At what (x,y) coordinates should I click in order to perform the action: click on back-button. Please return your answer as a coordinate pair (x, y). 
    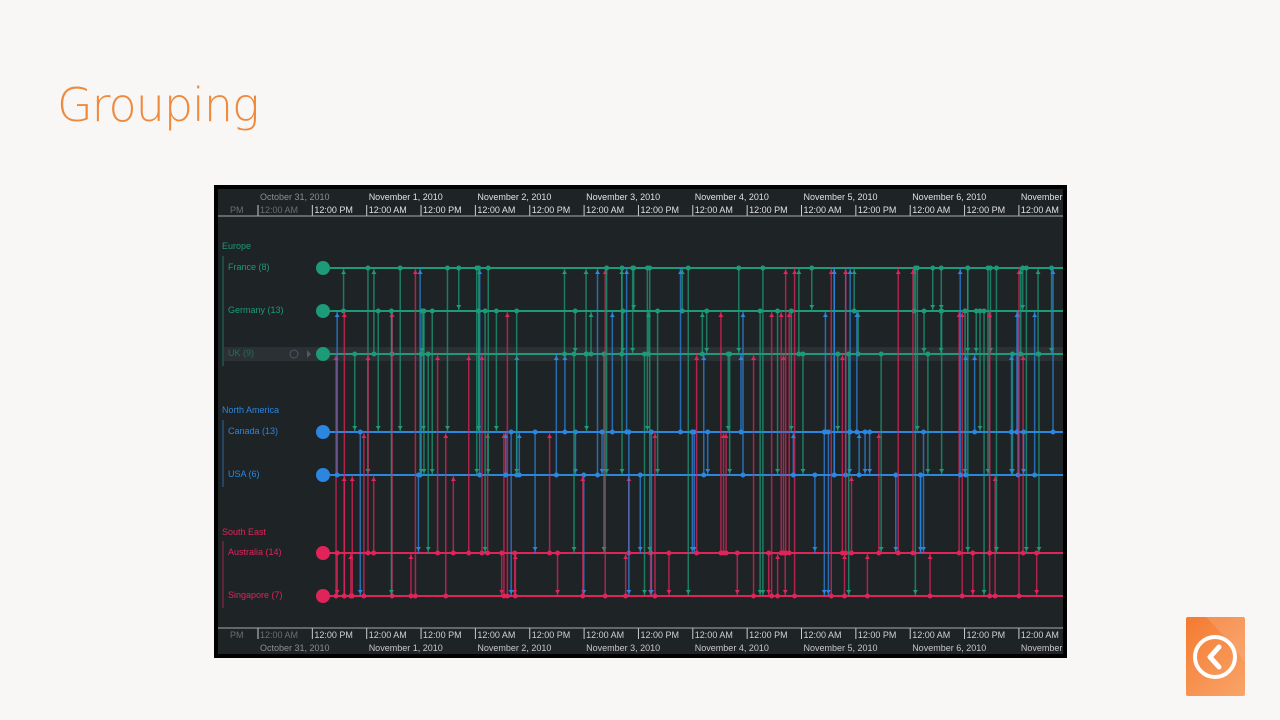
    Looking at the image, I should click on (1215, 656).